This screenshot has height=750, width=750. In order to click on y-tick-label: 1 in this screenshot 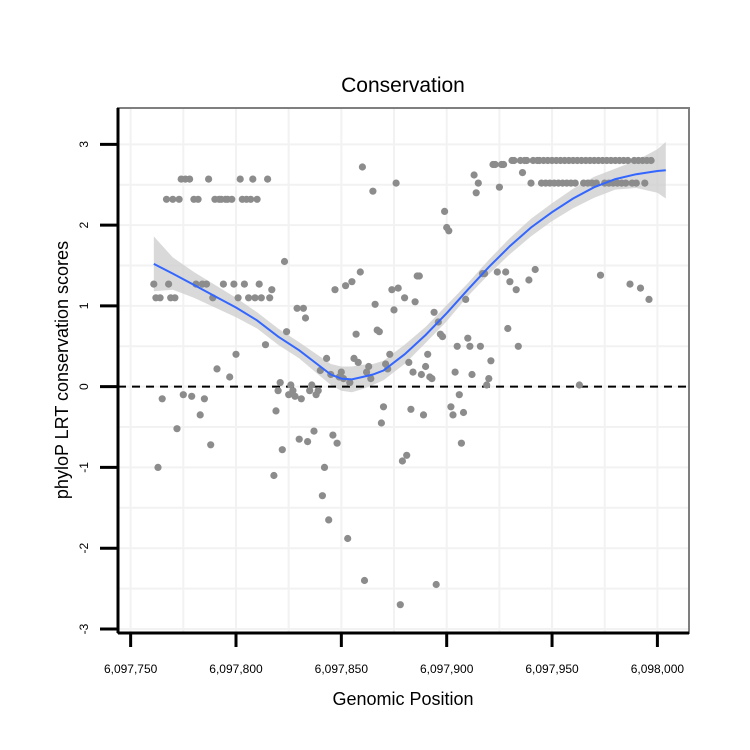, I will do `click(84, 305)`.